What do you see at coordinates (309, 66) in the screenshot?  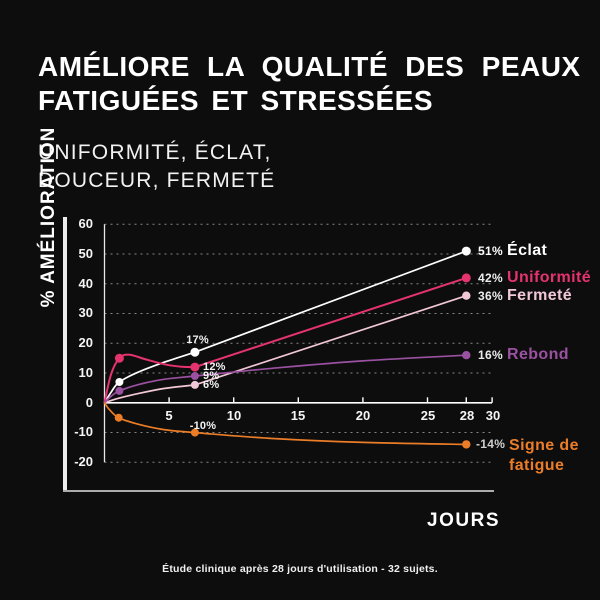 I see `title-line-1: AMÉLIORE LA QUALITÉ DES PEAUX` at bounding box center [309, 66].